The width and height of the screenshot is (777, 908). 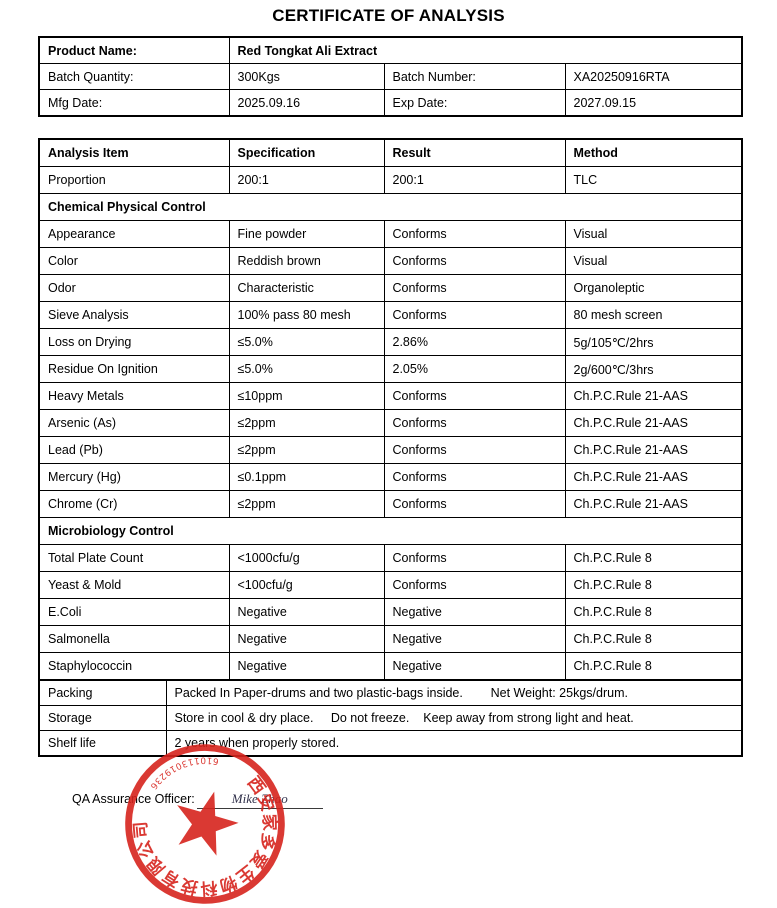 I want to click on exp-date-label: Exp Date:, so click(x=474, y=103).